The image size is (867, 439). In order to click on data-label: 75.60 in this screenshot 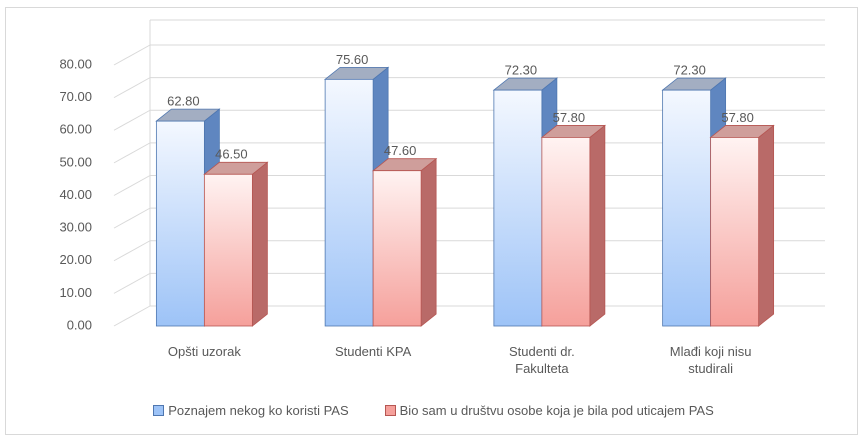, I will do `click(352, 59)`.